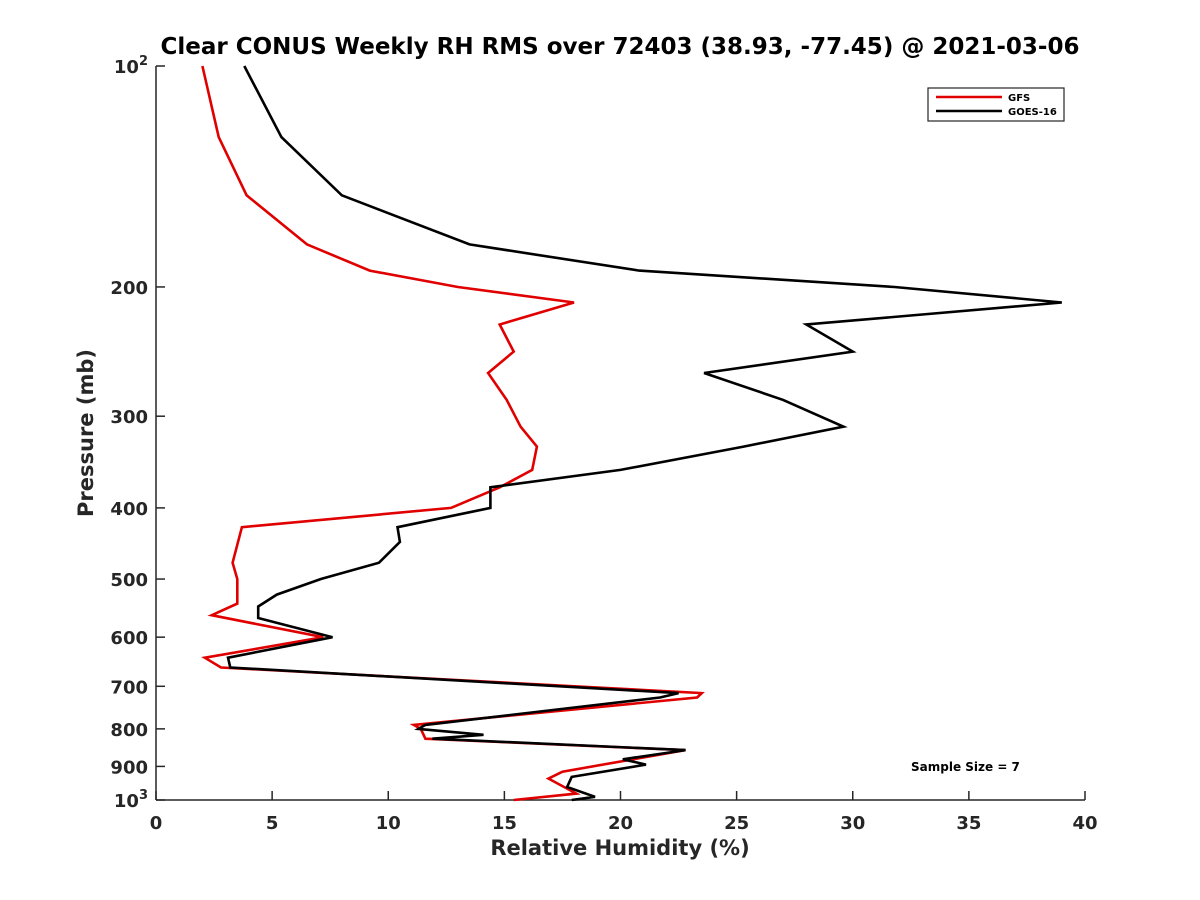  What do you see at coordinates (129, 638) in the screenshot?
I see `y-tick-label: 600` at bounding box center [129, 638].